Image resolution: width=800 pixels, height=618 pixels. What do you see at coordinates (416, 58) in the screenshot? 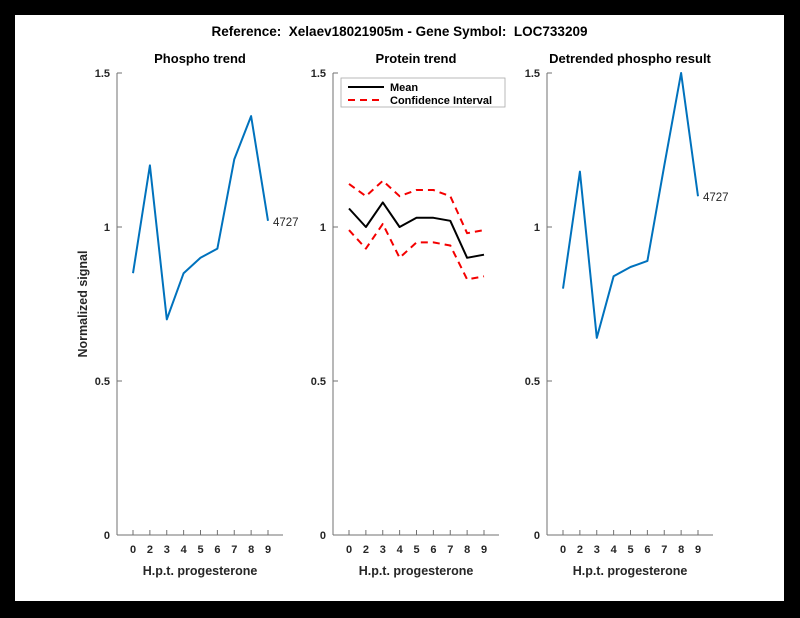
I see `subplot-title-protein-trend: Protein trend` at bounding box center [416, 58].